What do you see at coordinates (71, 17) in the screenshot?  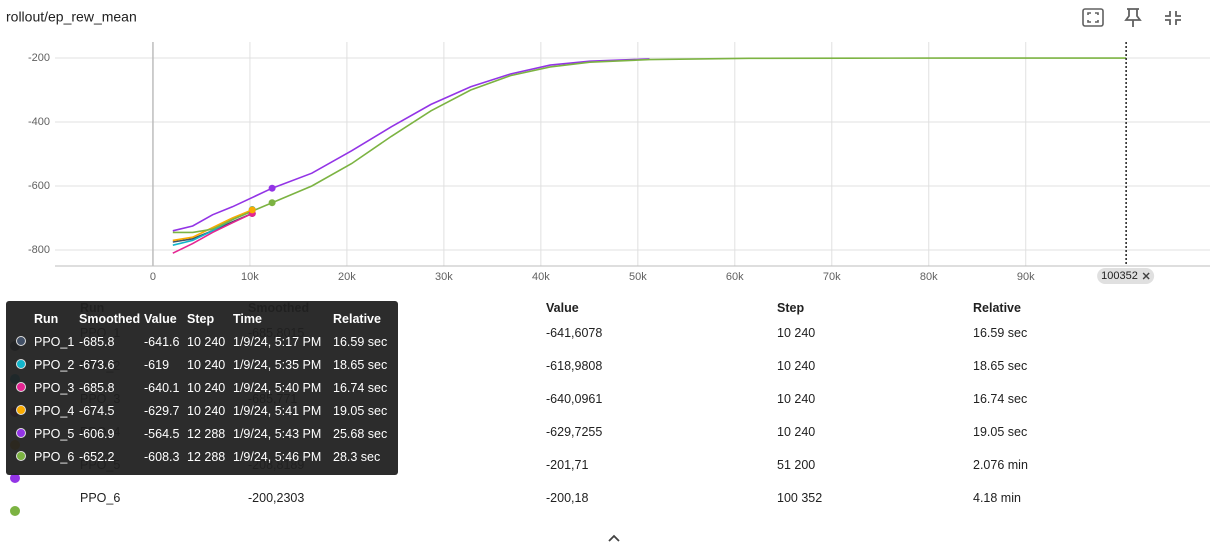 I see `chart-title: rollout/ep_rew_mean` at bounding box center [71, 17].